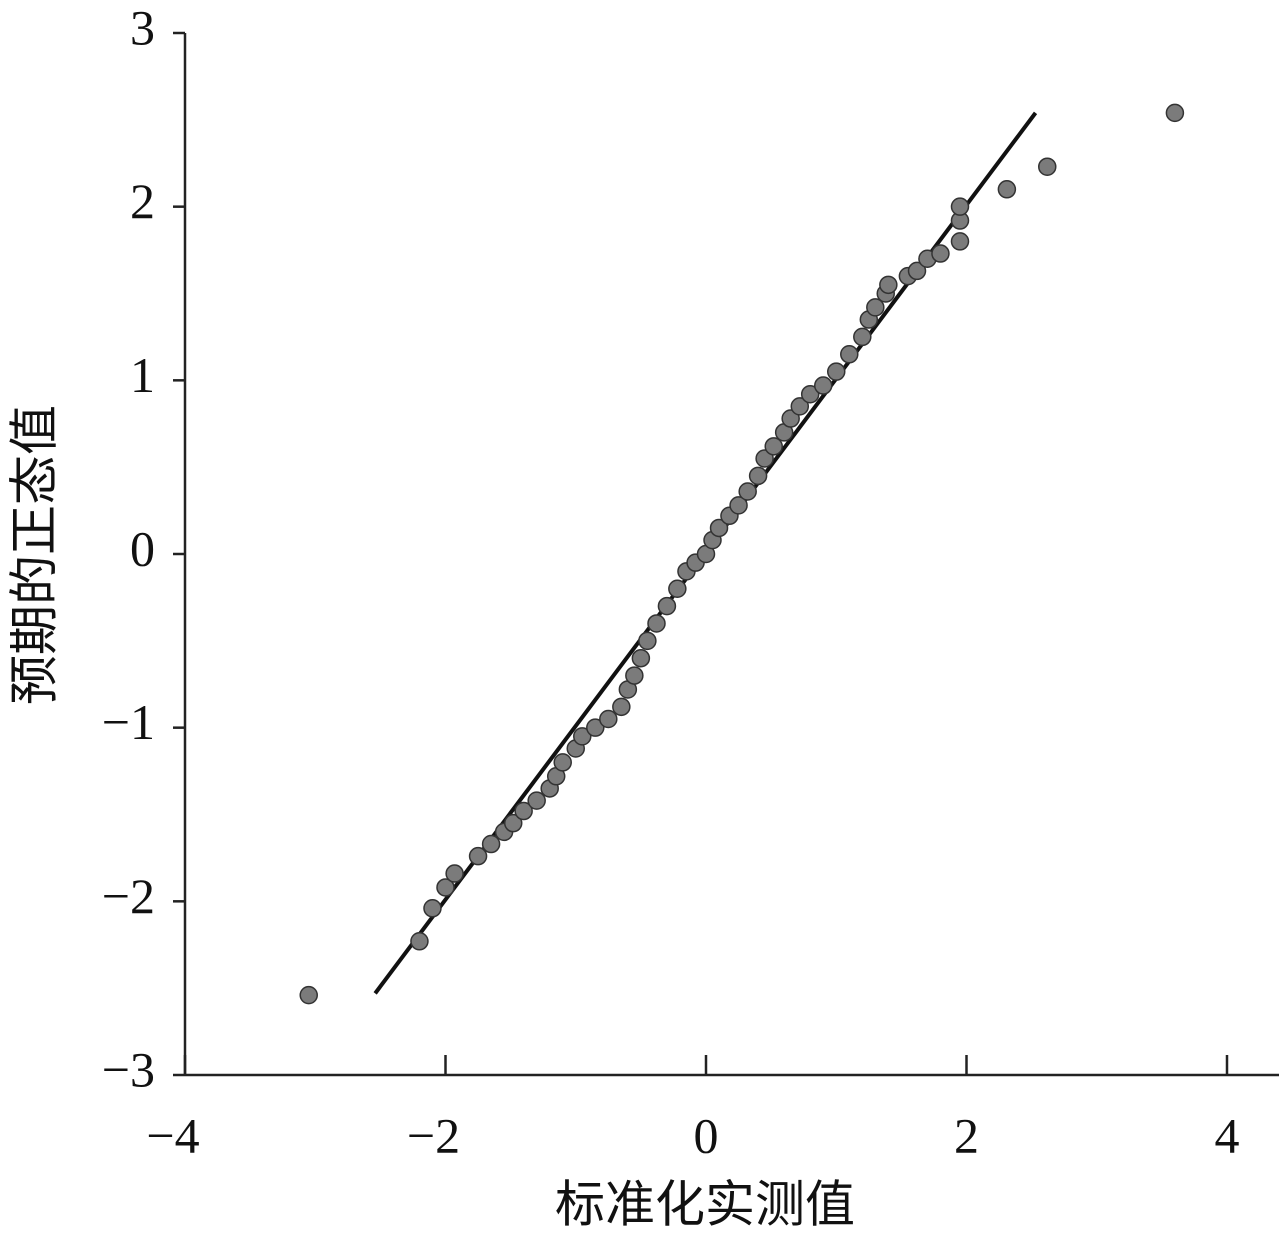  I want to click on x-tick-label: 4, so click(1227, 1135).